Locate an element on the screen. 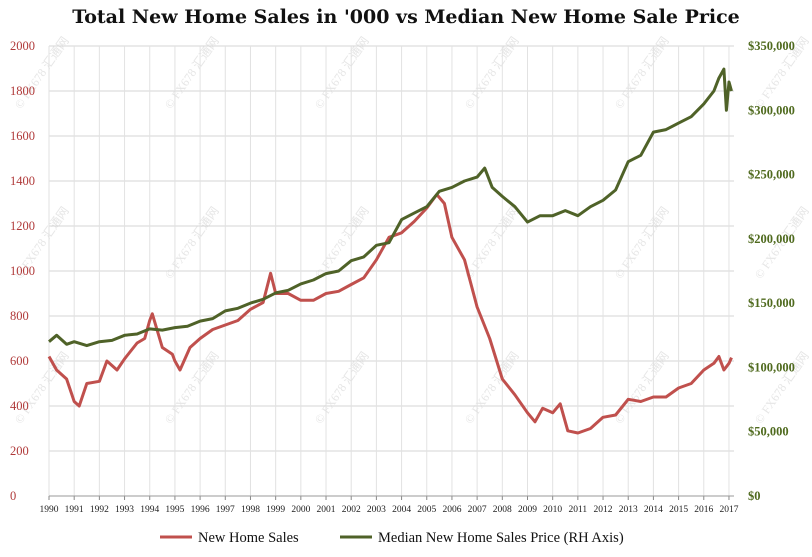 Image resolution: width=812 pixels, height=557 pixels. right-tick-label: $200,000 is located at coordinates (771, 239).